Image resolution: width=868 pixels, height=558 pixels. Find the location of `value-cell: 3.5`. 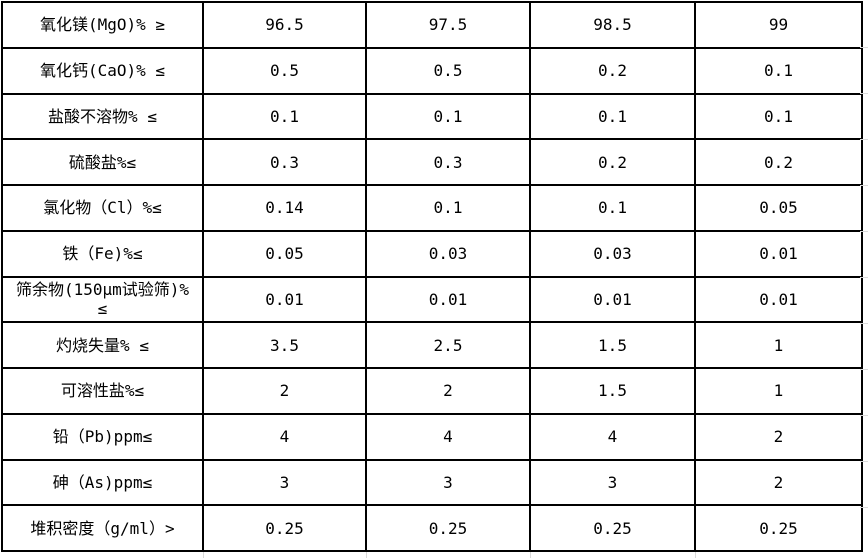

value-cell: 3.5 is located at coordinates (284, 345).